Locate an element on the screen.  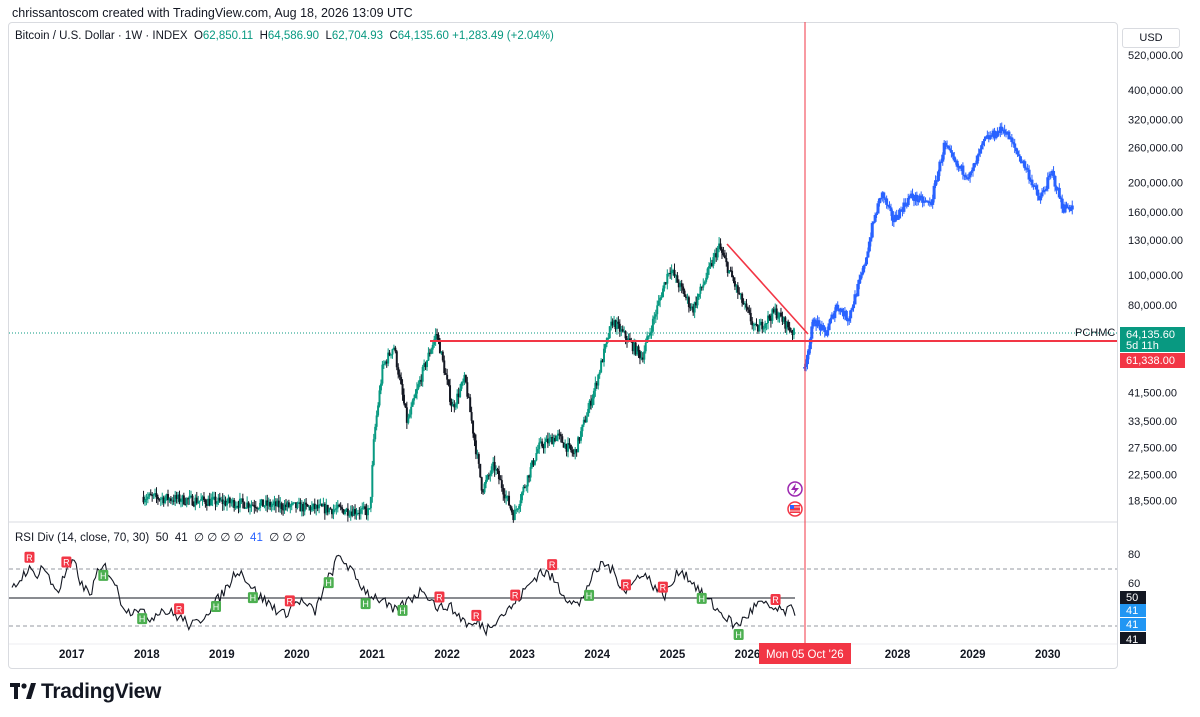
tradingview-logo-icon is located at coordinates (23, 690).